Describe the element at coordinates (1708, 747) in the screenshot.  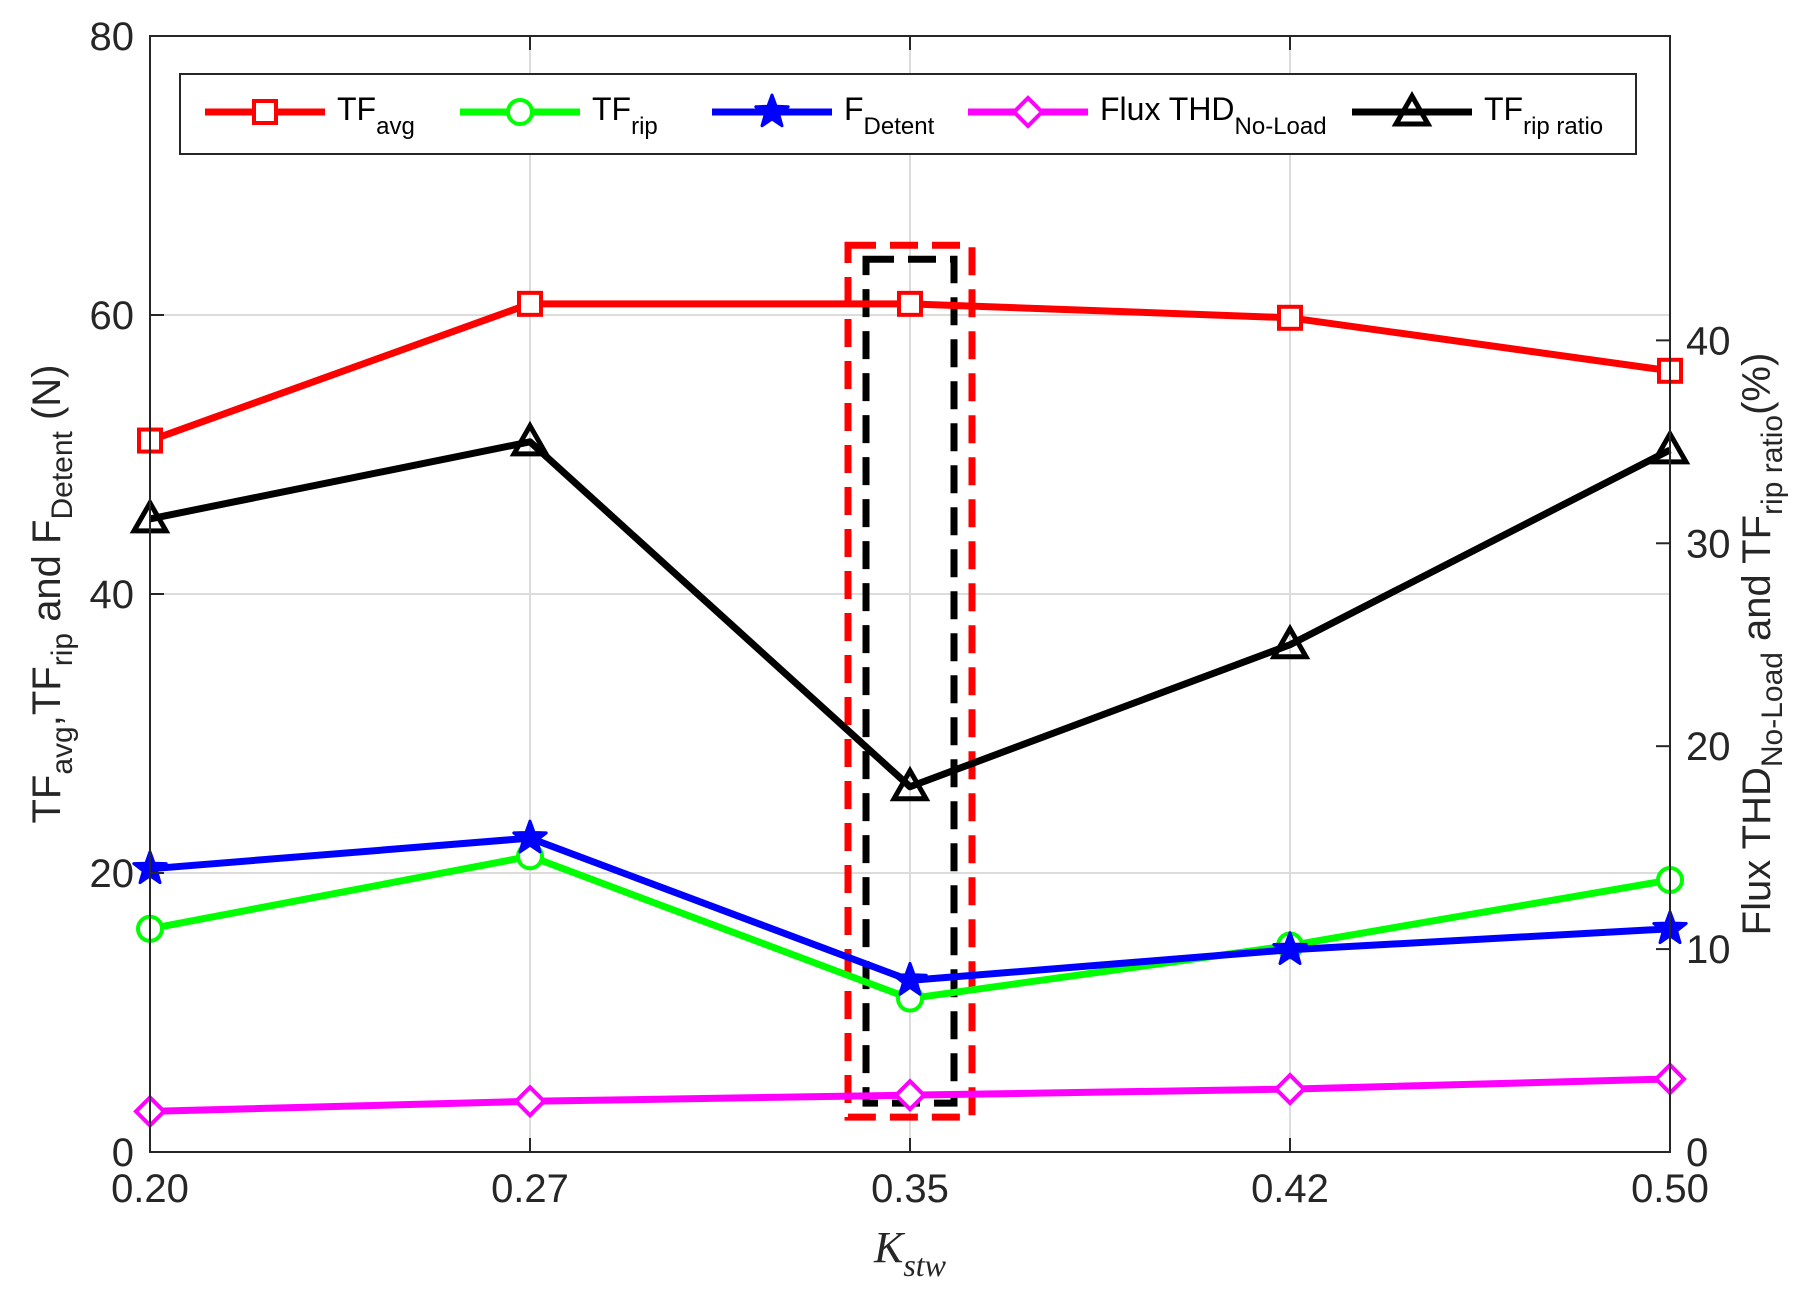
I see `right-tick-label: 20` at that location.